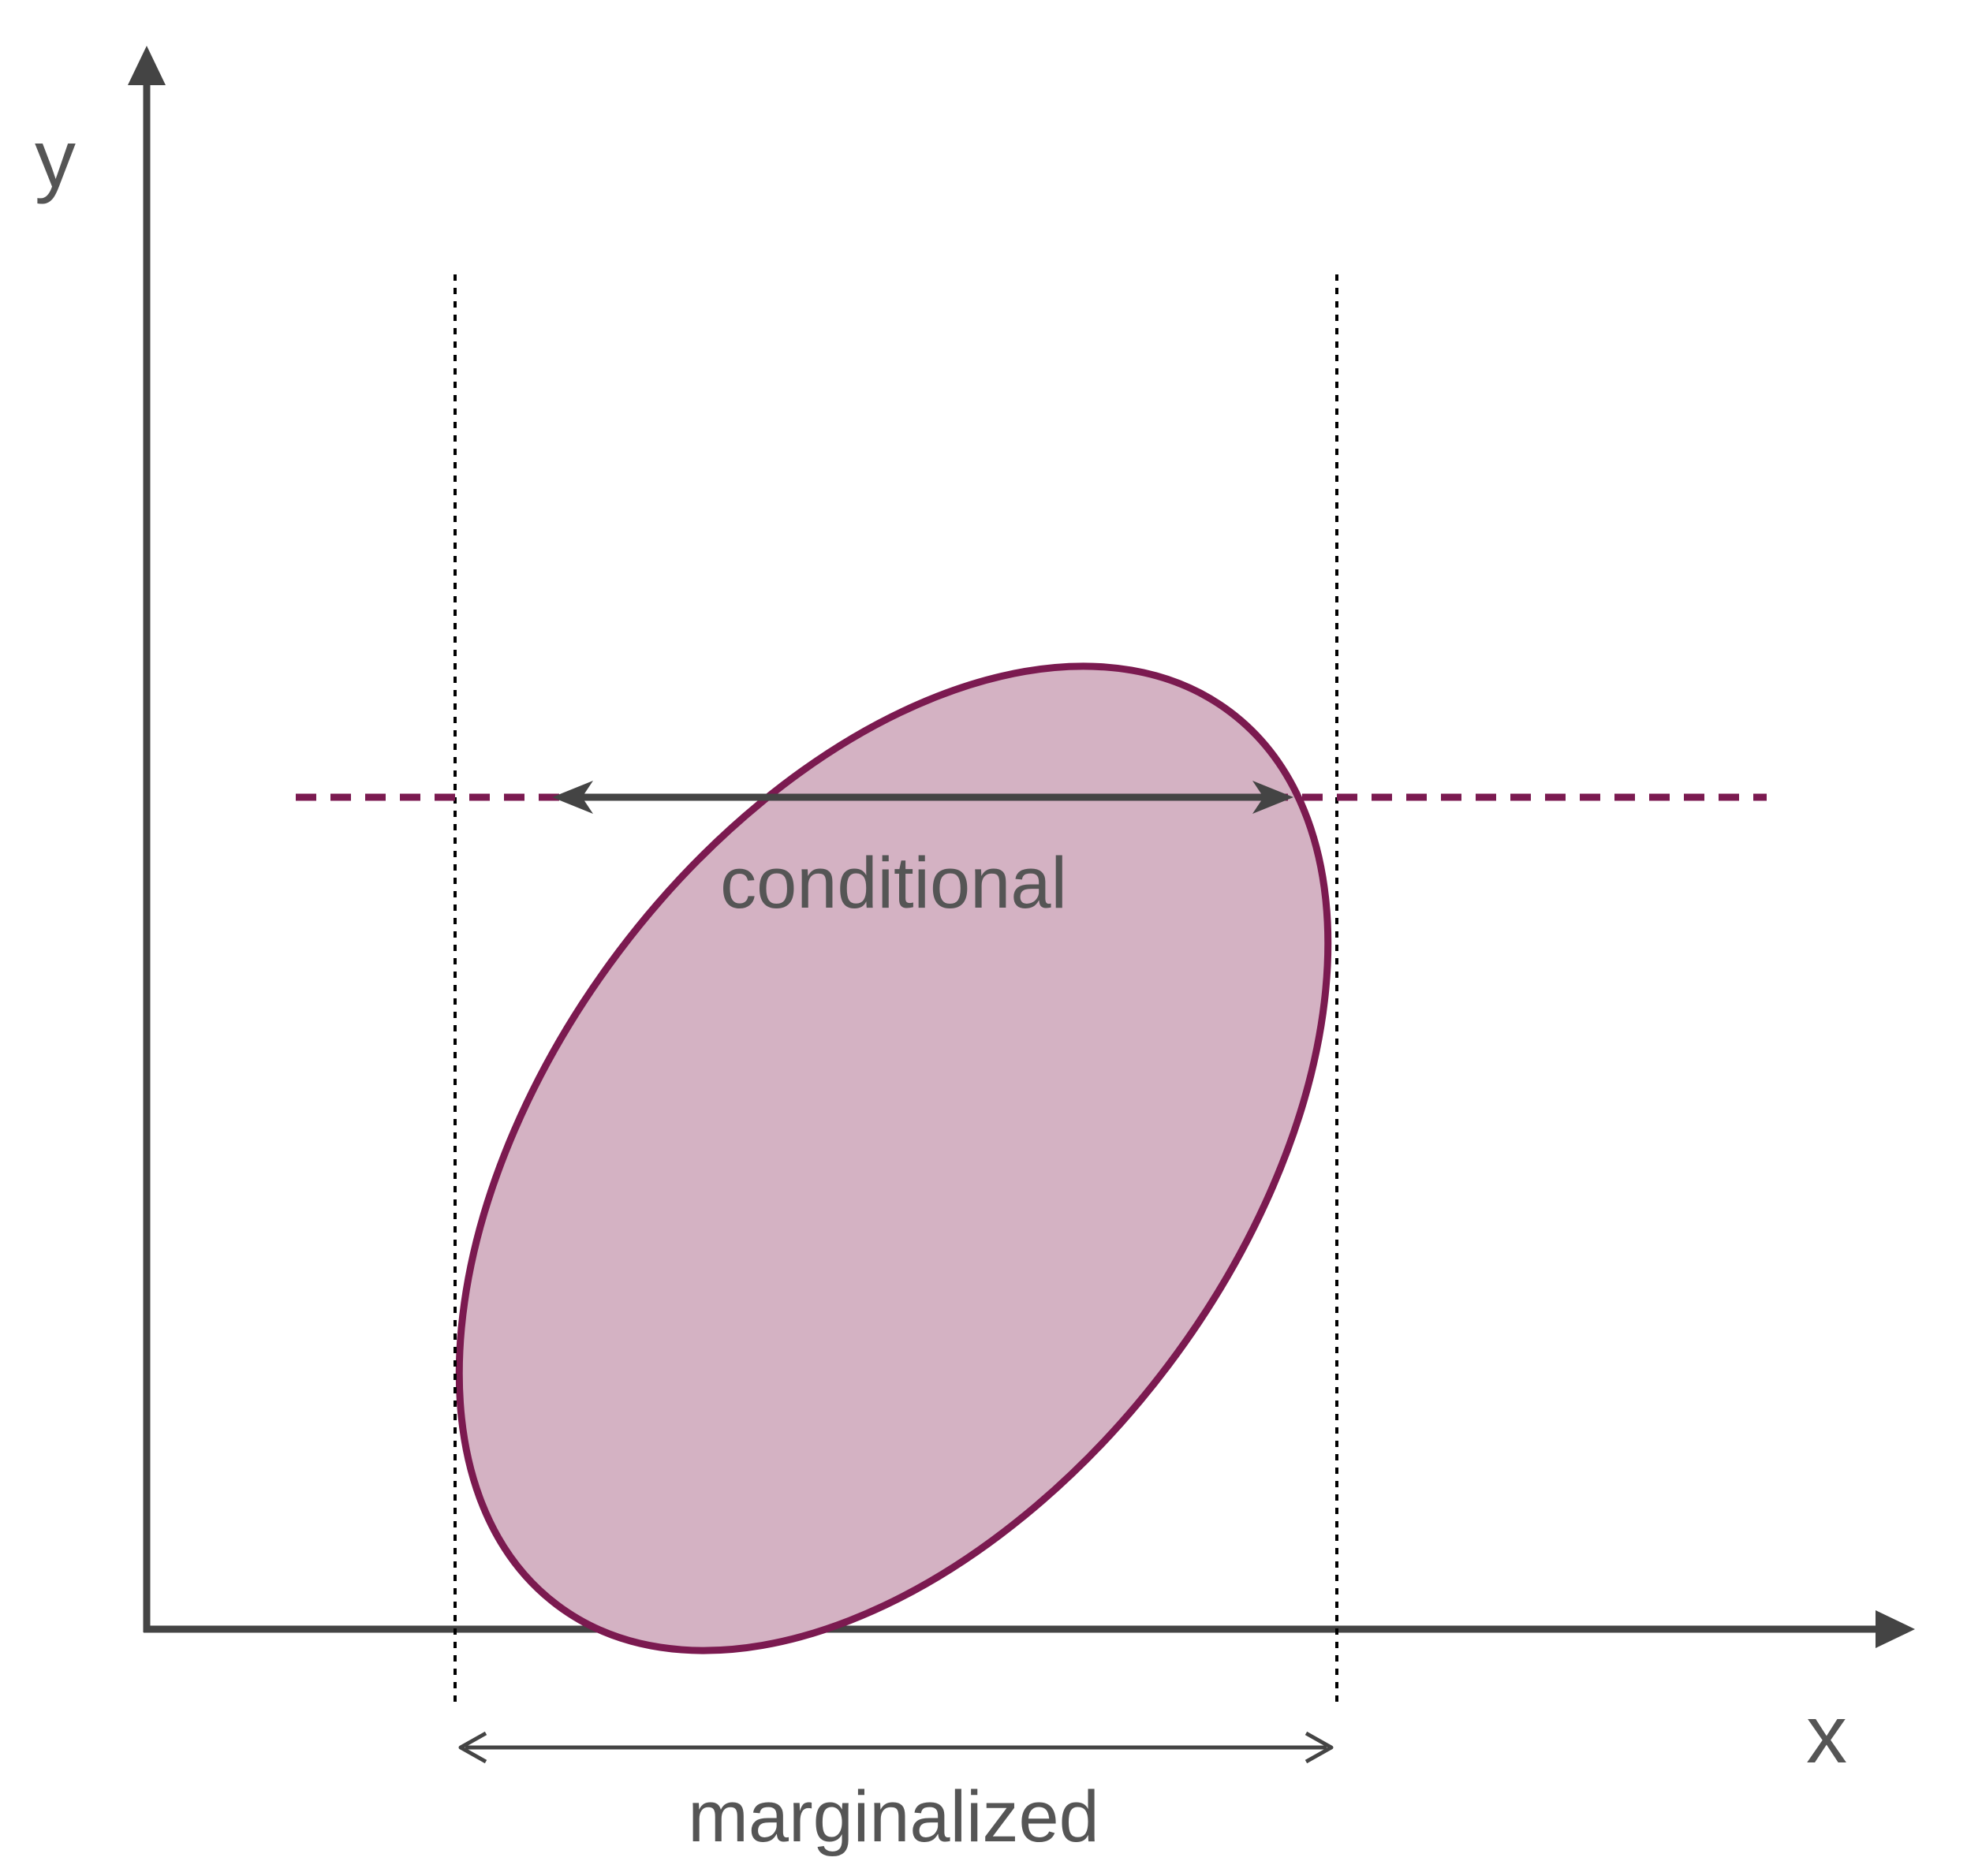 Image resolution: width=1982 pixels, height=1876 pixels. I want to click on x-axis-label: x, so click(1826, 1735).